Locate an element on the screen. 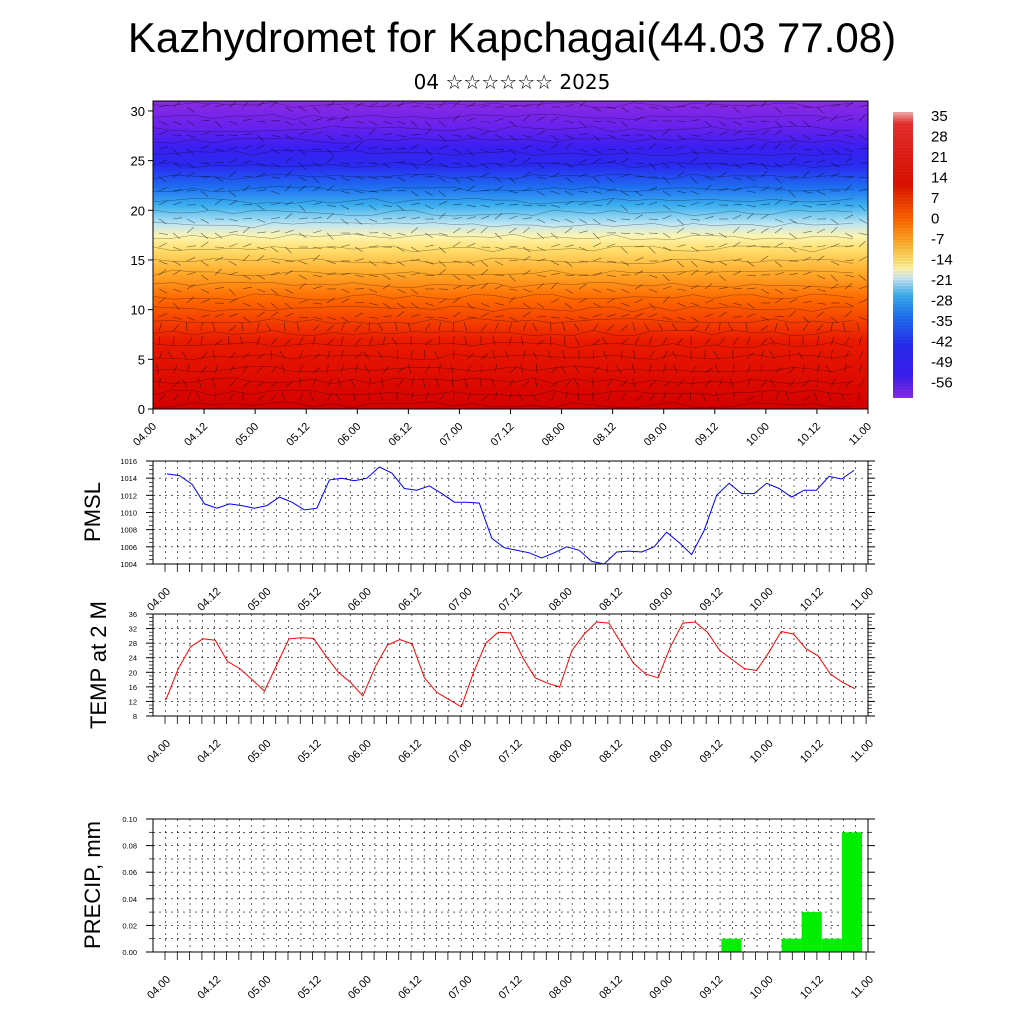  colorbar-label: 0 is located at coordinates (935, 219).